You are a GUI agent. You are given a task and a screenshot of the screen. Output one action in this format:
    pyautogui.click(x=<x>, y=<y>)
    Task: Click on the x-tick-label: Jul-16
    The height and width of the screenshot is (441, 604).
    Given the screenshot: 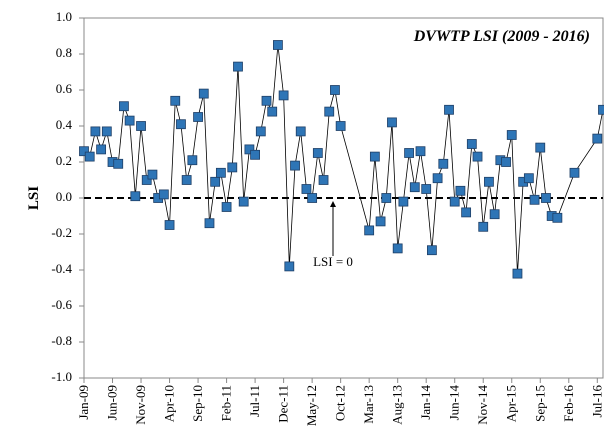 What is the action you would take?
    pyautogui.click(x=596, y=401)
    